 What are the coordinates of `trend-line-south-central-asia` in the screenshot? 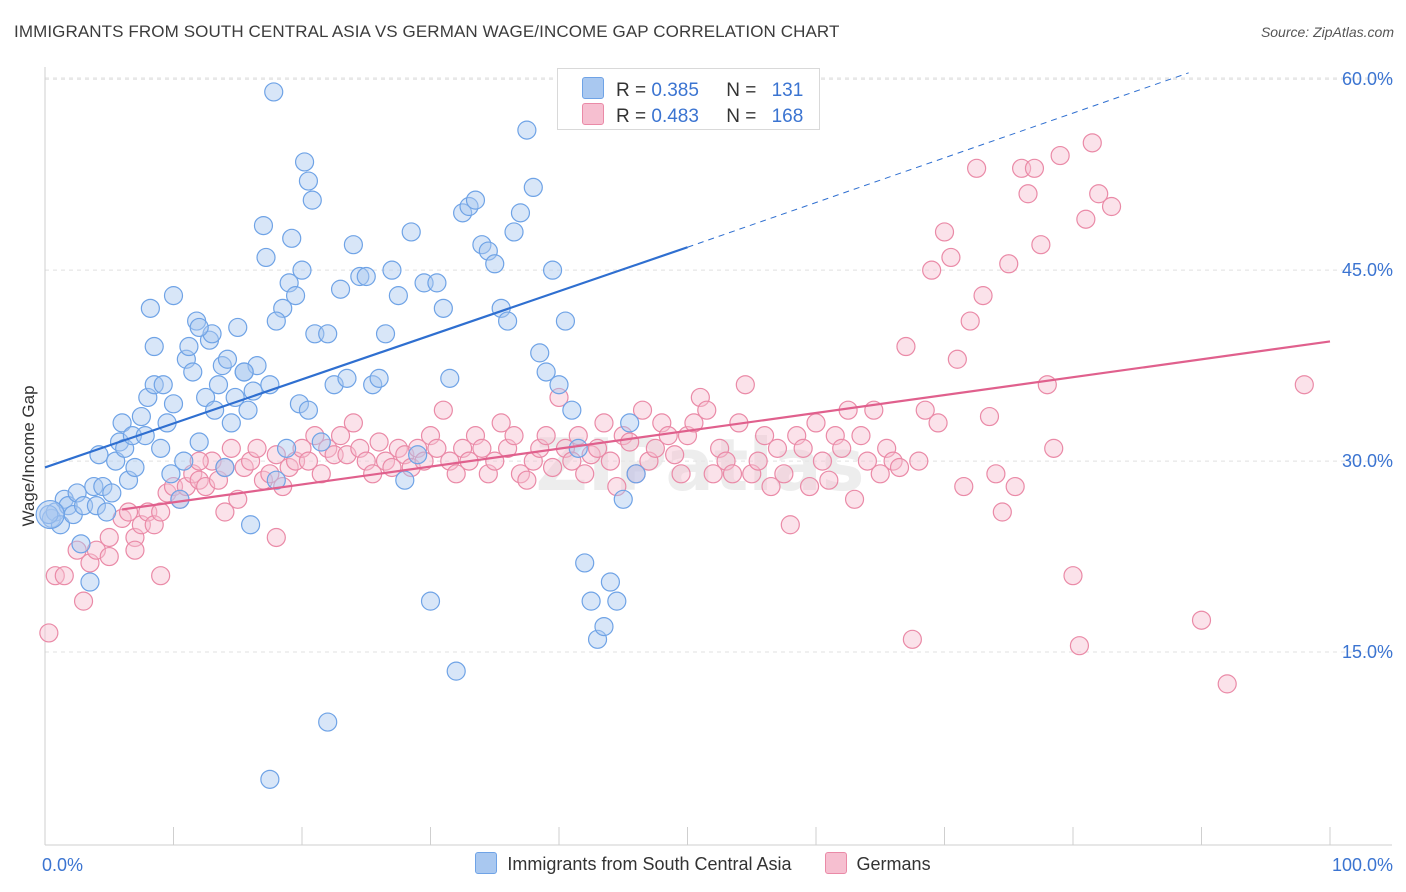 It's located at (366, 357).